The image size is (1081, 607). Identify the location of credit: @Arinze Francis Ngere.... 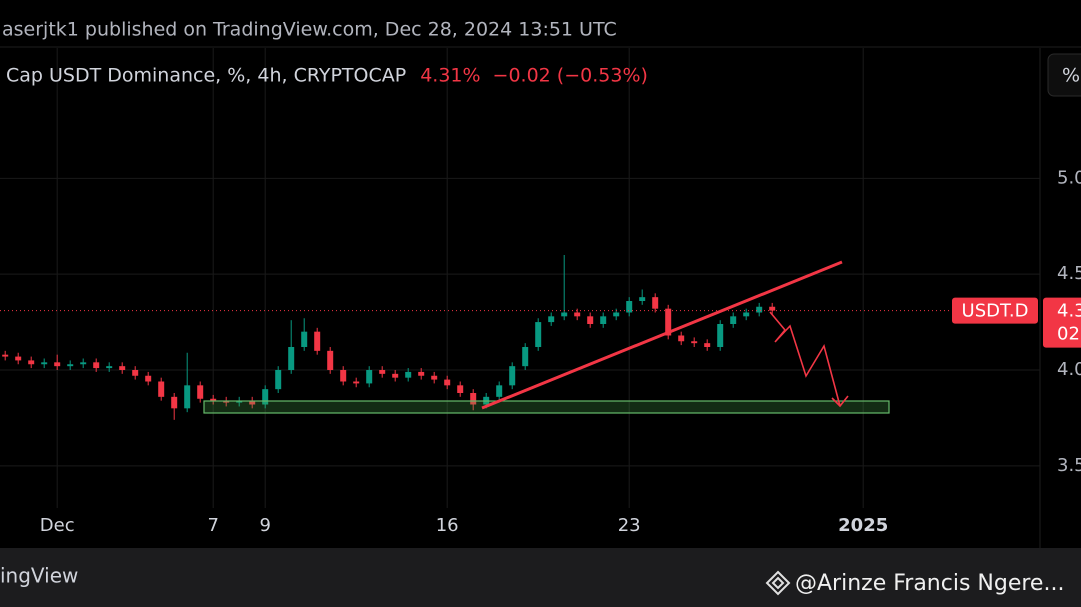
(929, 583).